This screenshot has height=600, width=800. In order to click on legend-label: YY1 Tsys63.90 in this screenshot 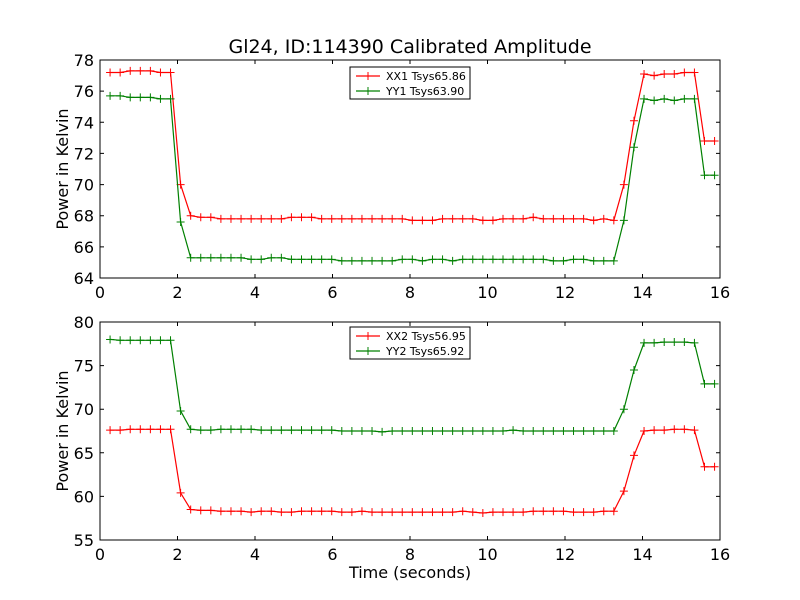, I will do `click(424, 91)`.